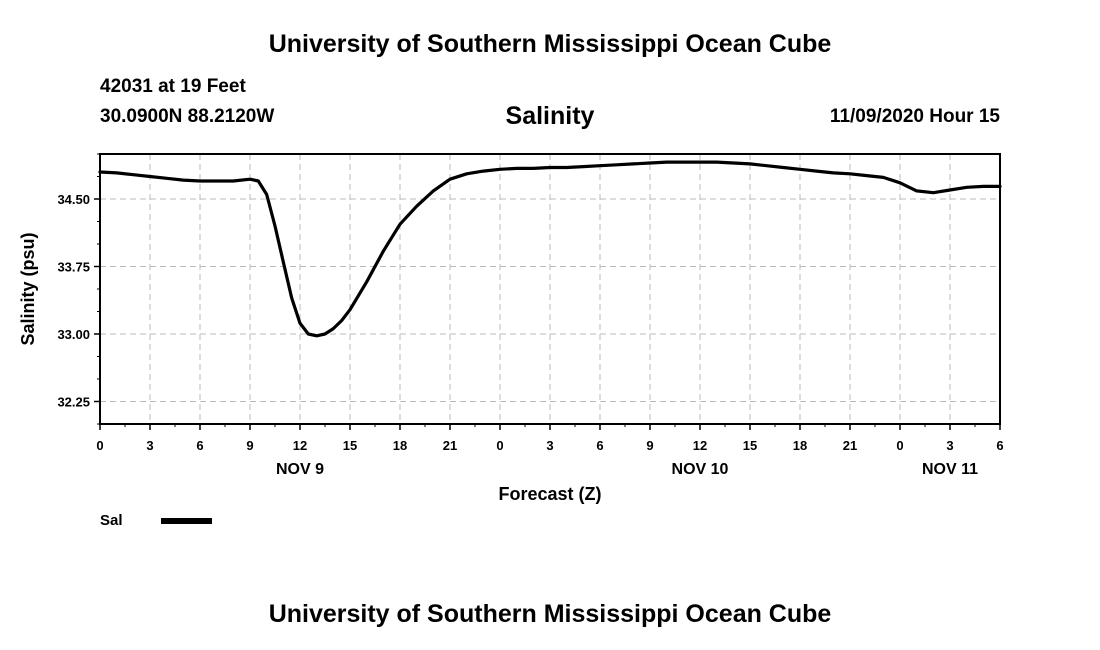 Image resolution: width=1100 pixels, height=650 pixels. Describe the element at coordinates (73, 402) in the screenshot. I see `y-tick-label: 32.25` at that location.